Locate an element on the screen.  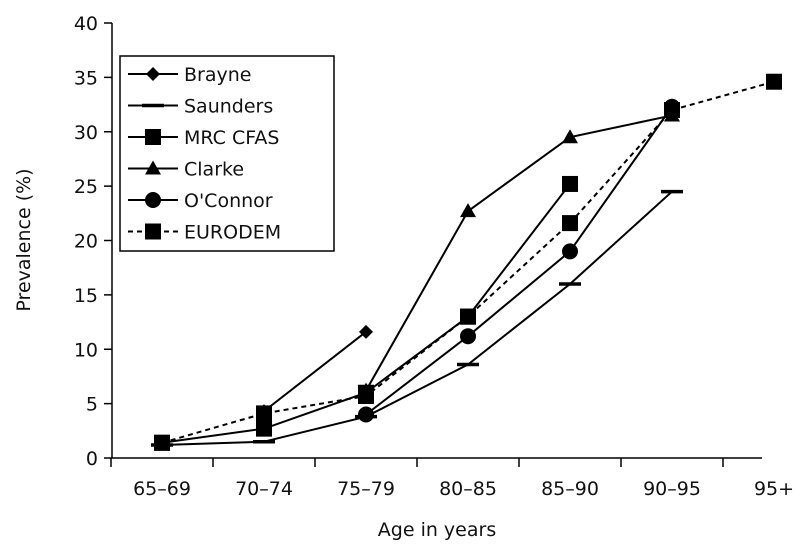
legend-entry-clarke: Clarke is located at coordinates (186, 170).